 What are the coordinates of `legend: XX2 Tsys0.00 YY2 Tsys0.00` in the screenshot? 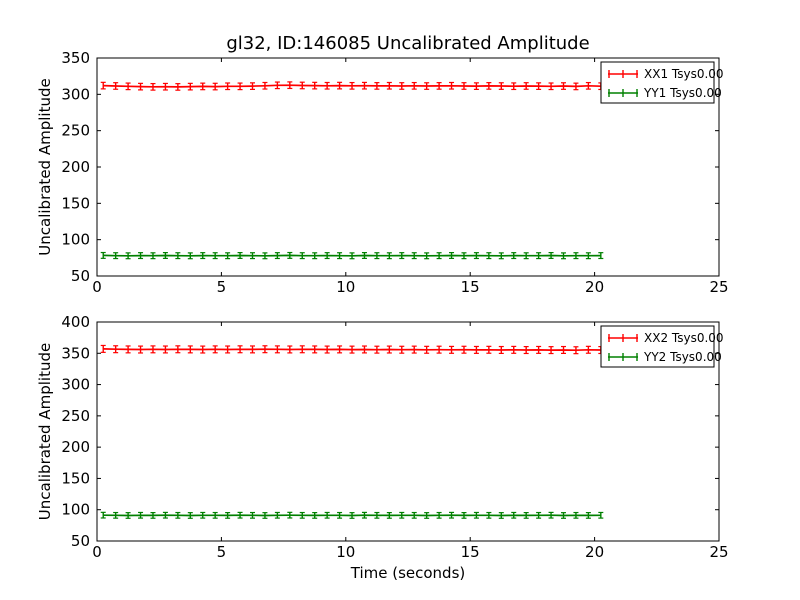 It's located at (662, 346).